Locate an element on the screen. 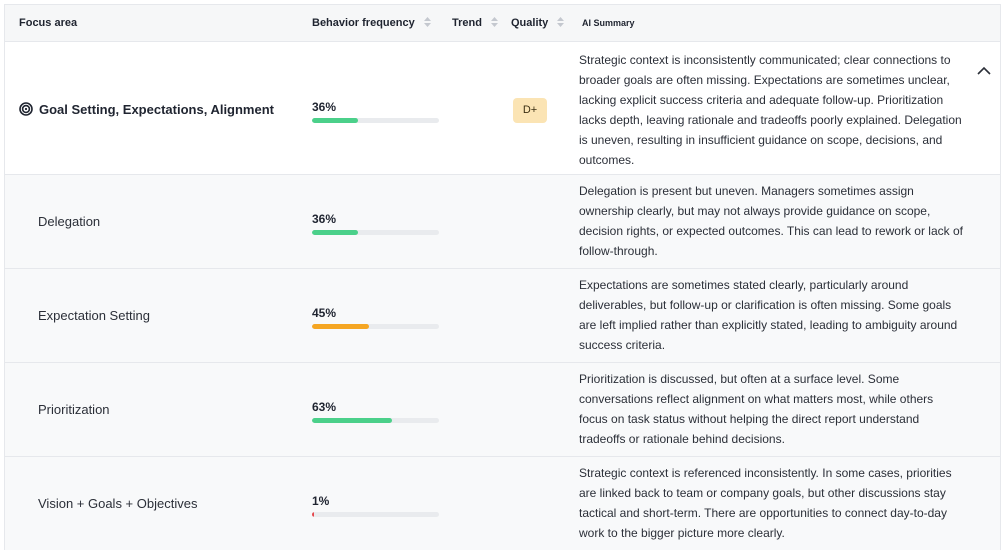 This screenshot has height=556, width=1006. header-ai-summary-label: AI Summary is located at coordinates (608, 23).